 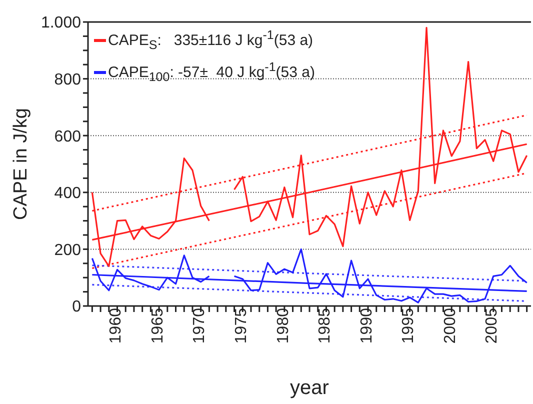 I want to click on x-tick-label: 1985, so click(x=325, y=326).